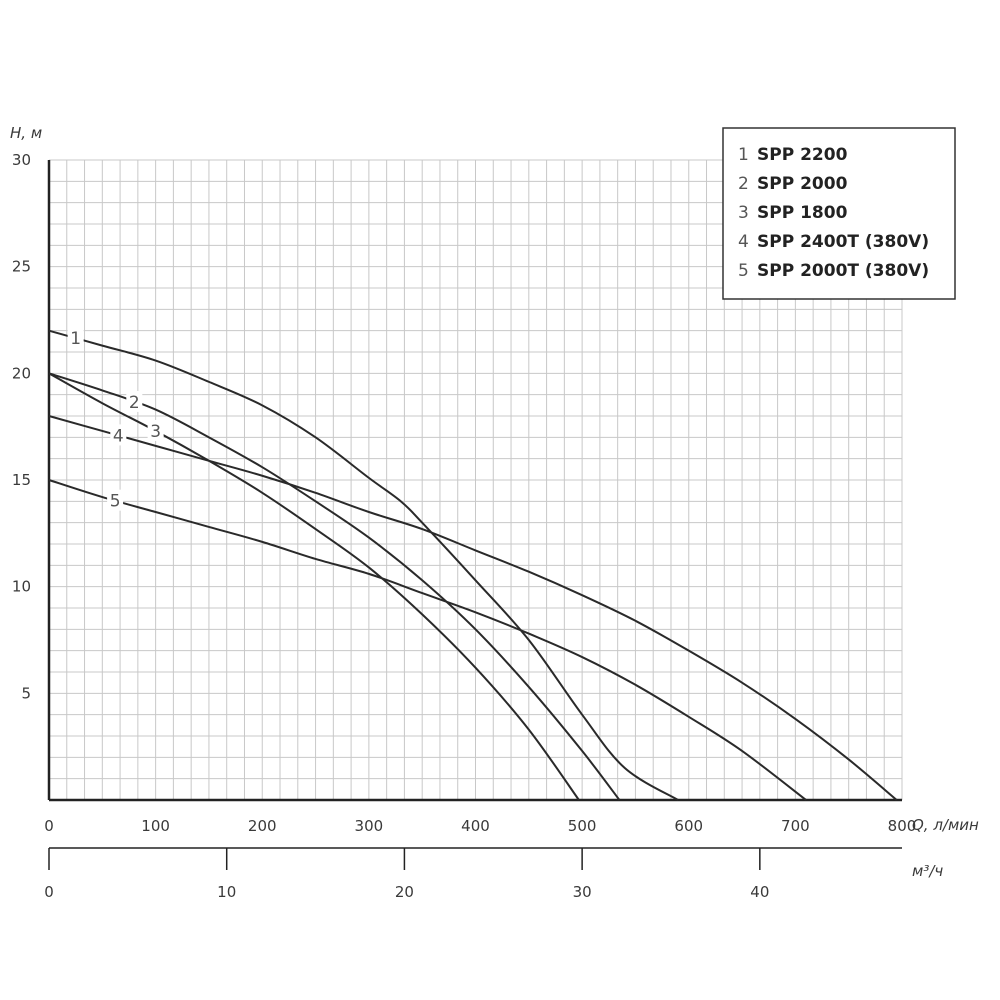  What do you see at coordinates (262, 826) in the screenshot?
I see `x-tick-label: 200` at bounding box center [262, 826].